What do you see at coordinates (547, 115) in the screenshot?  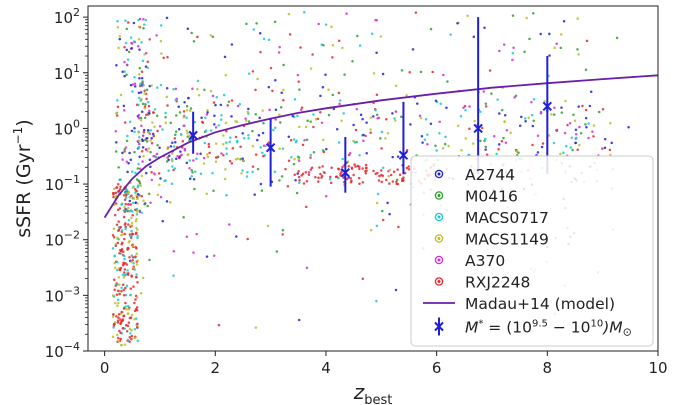 I see `binned-point` at bounding box center [547, 115].